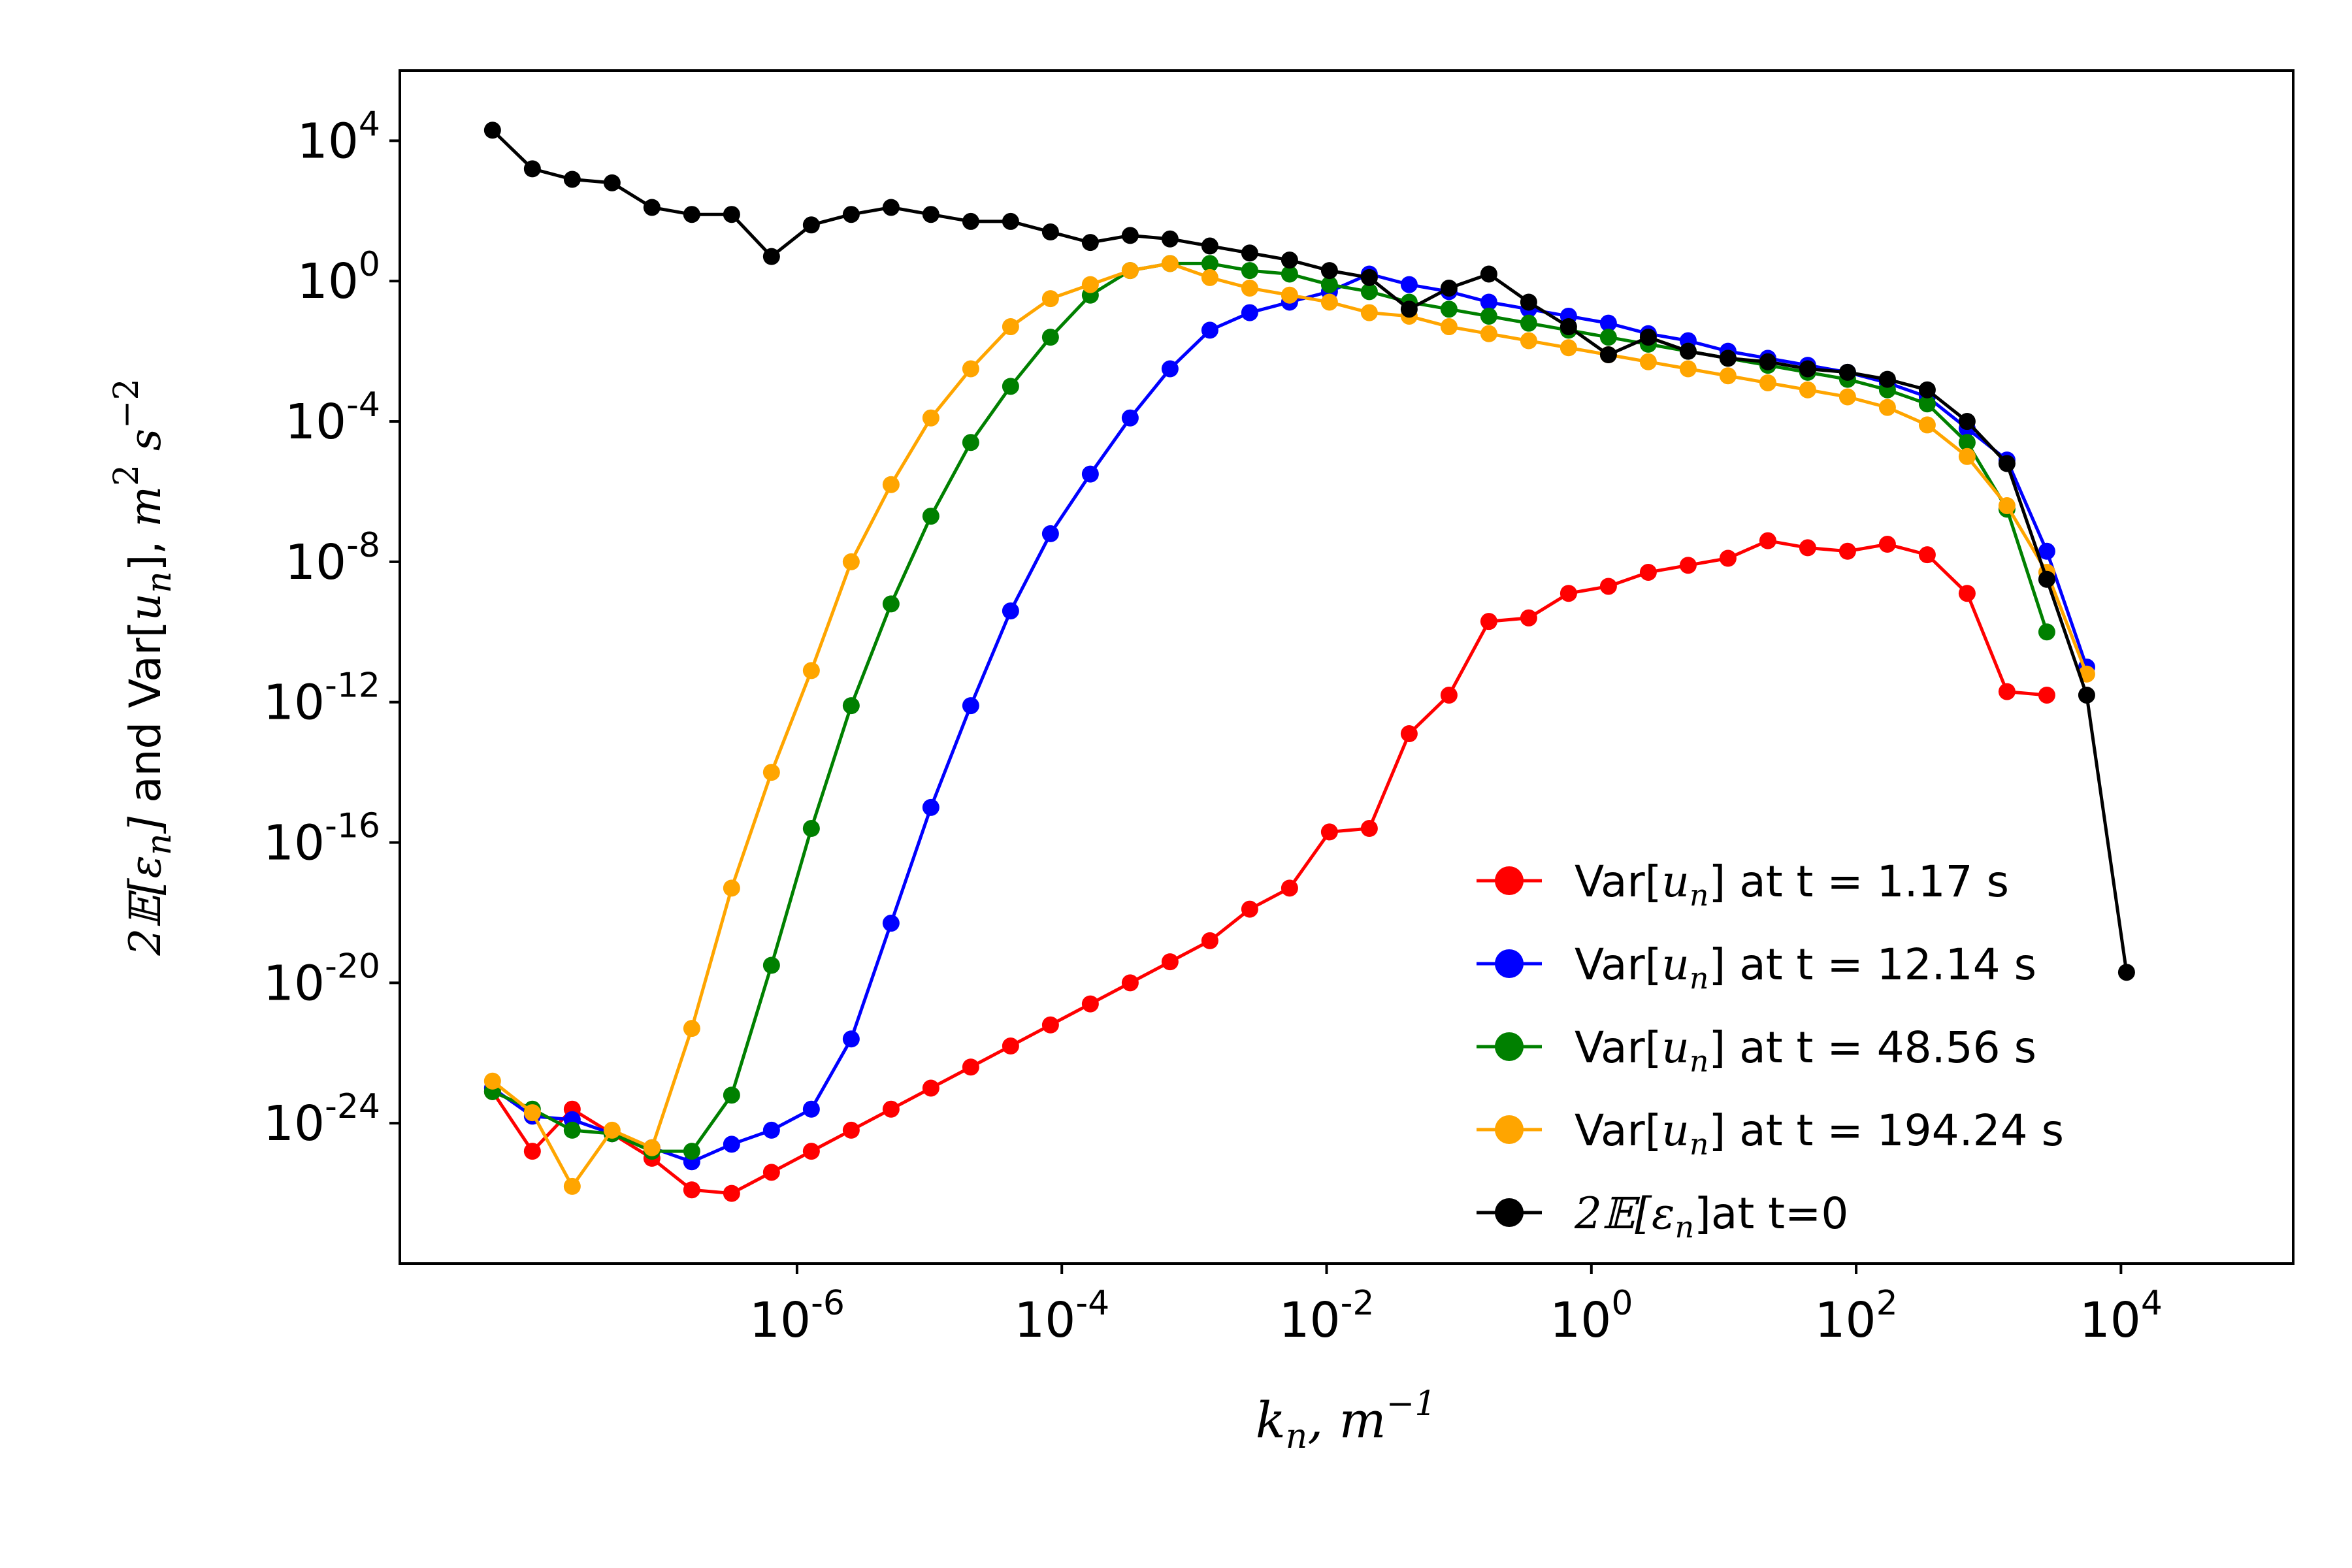  Describe the element at coordinates (1855, 1316) in the screenshot. I see `x-tick-label: 10²` at that location.